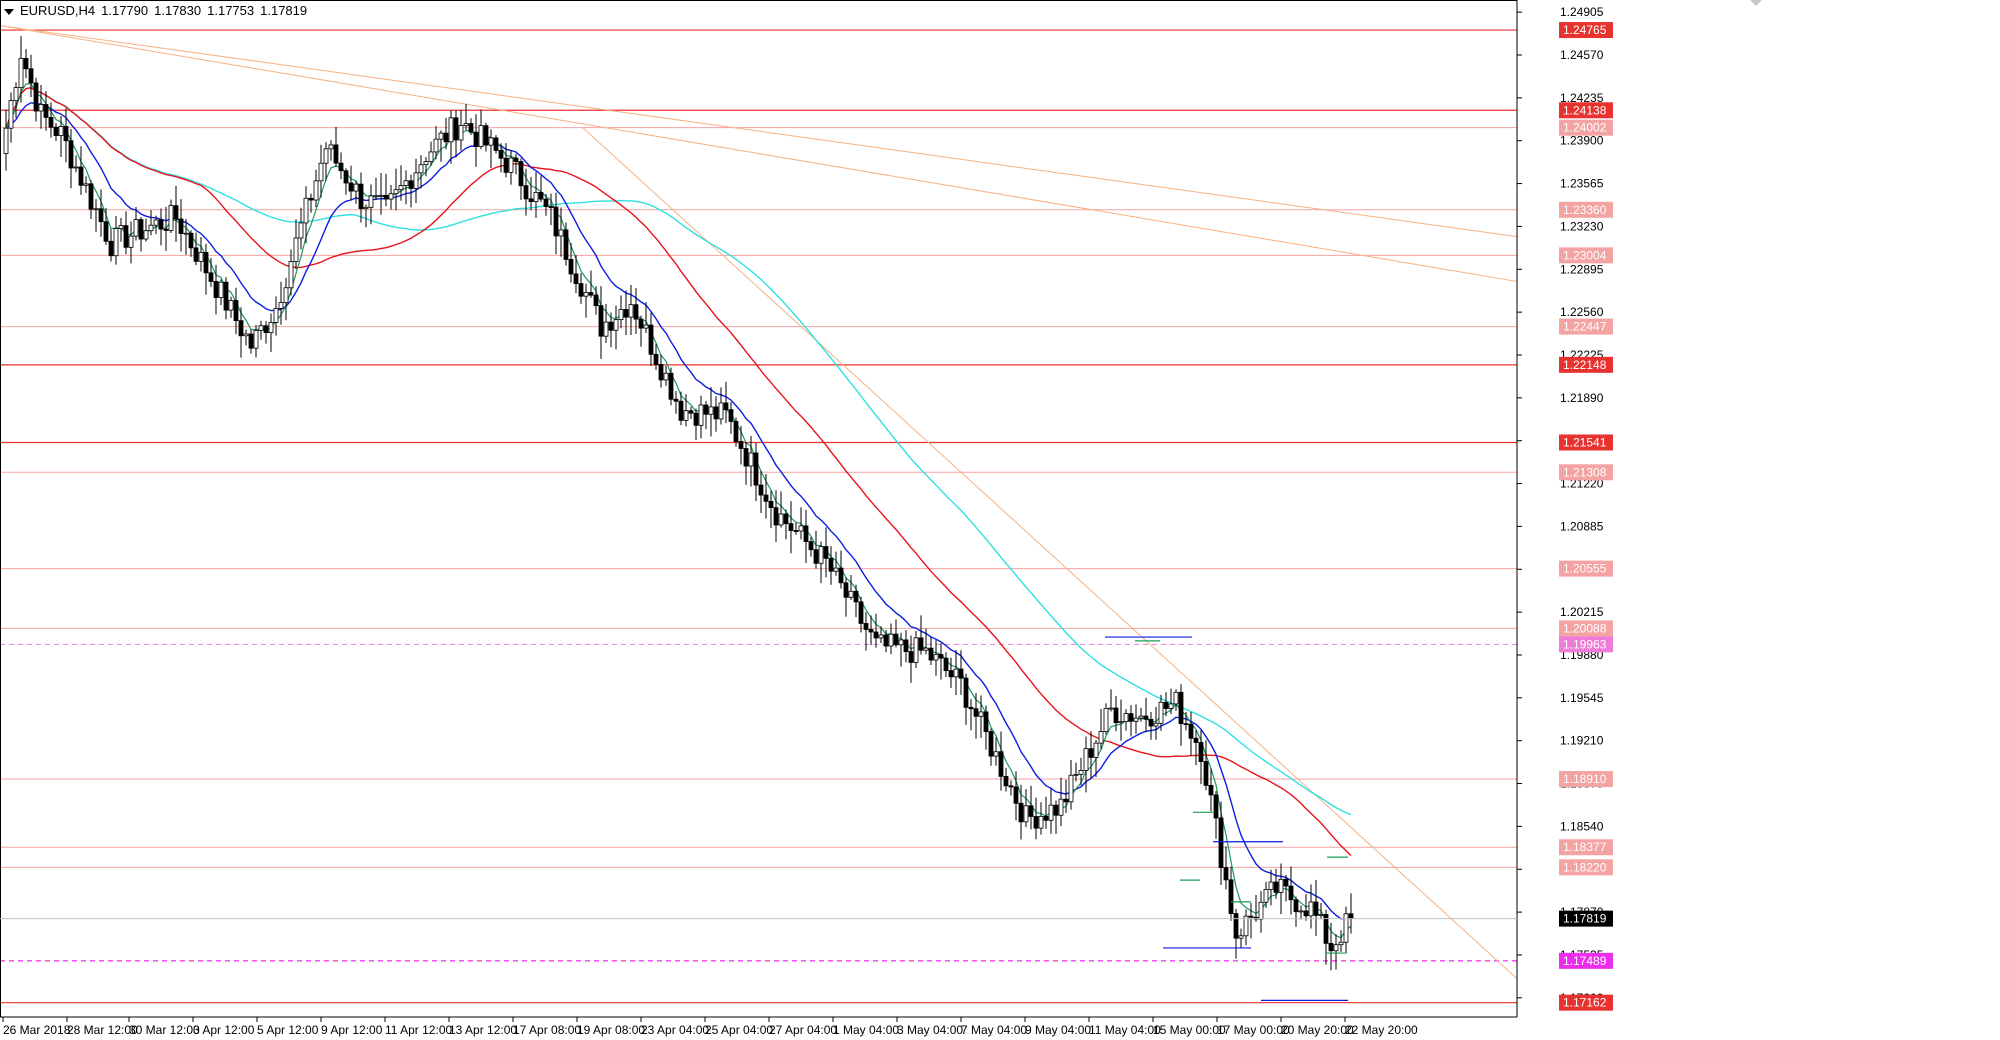  What do you see at coordinates (547, 1030) in the screenshot?
I see `x-tick-label: 17 Apr 08:00` at bounding box center [547, 1030].